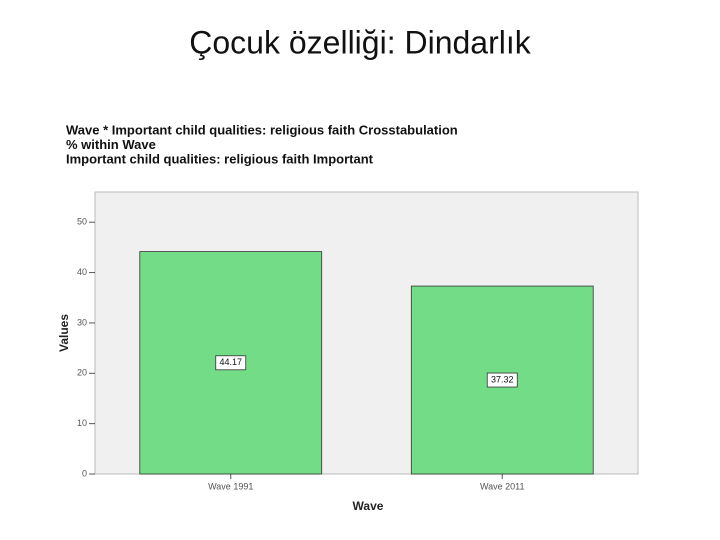  What do you see at coordinates (82, 272) in the screenshot?
I see `y-tick-label: 40` at bounding box center [82, 272].